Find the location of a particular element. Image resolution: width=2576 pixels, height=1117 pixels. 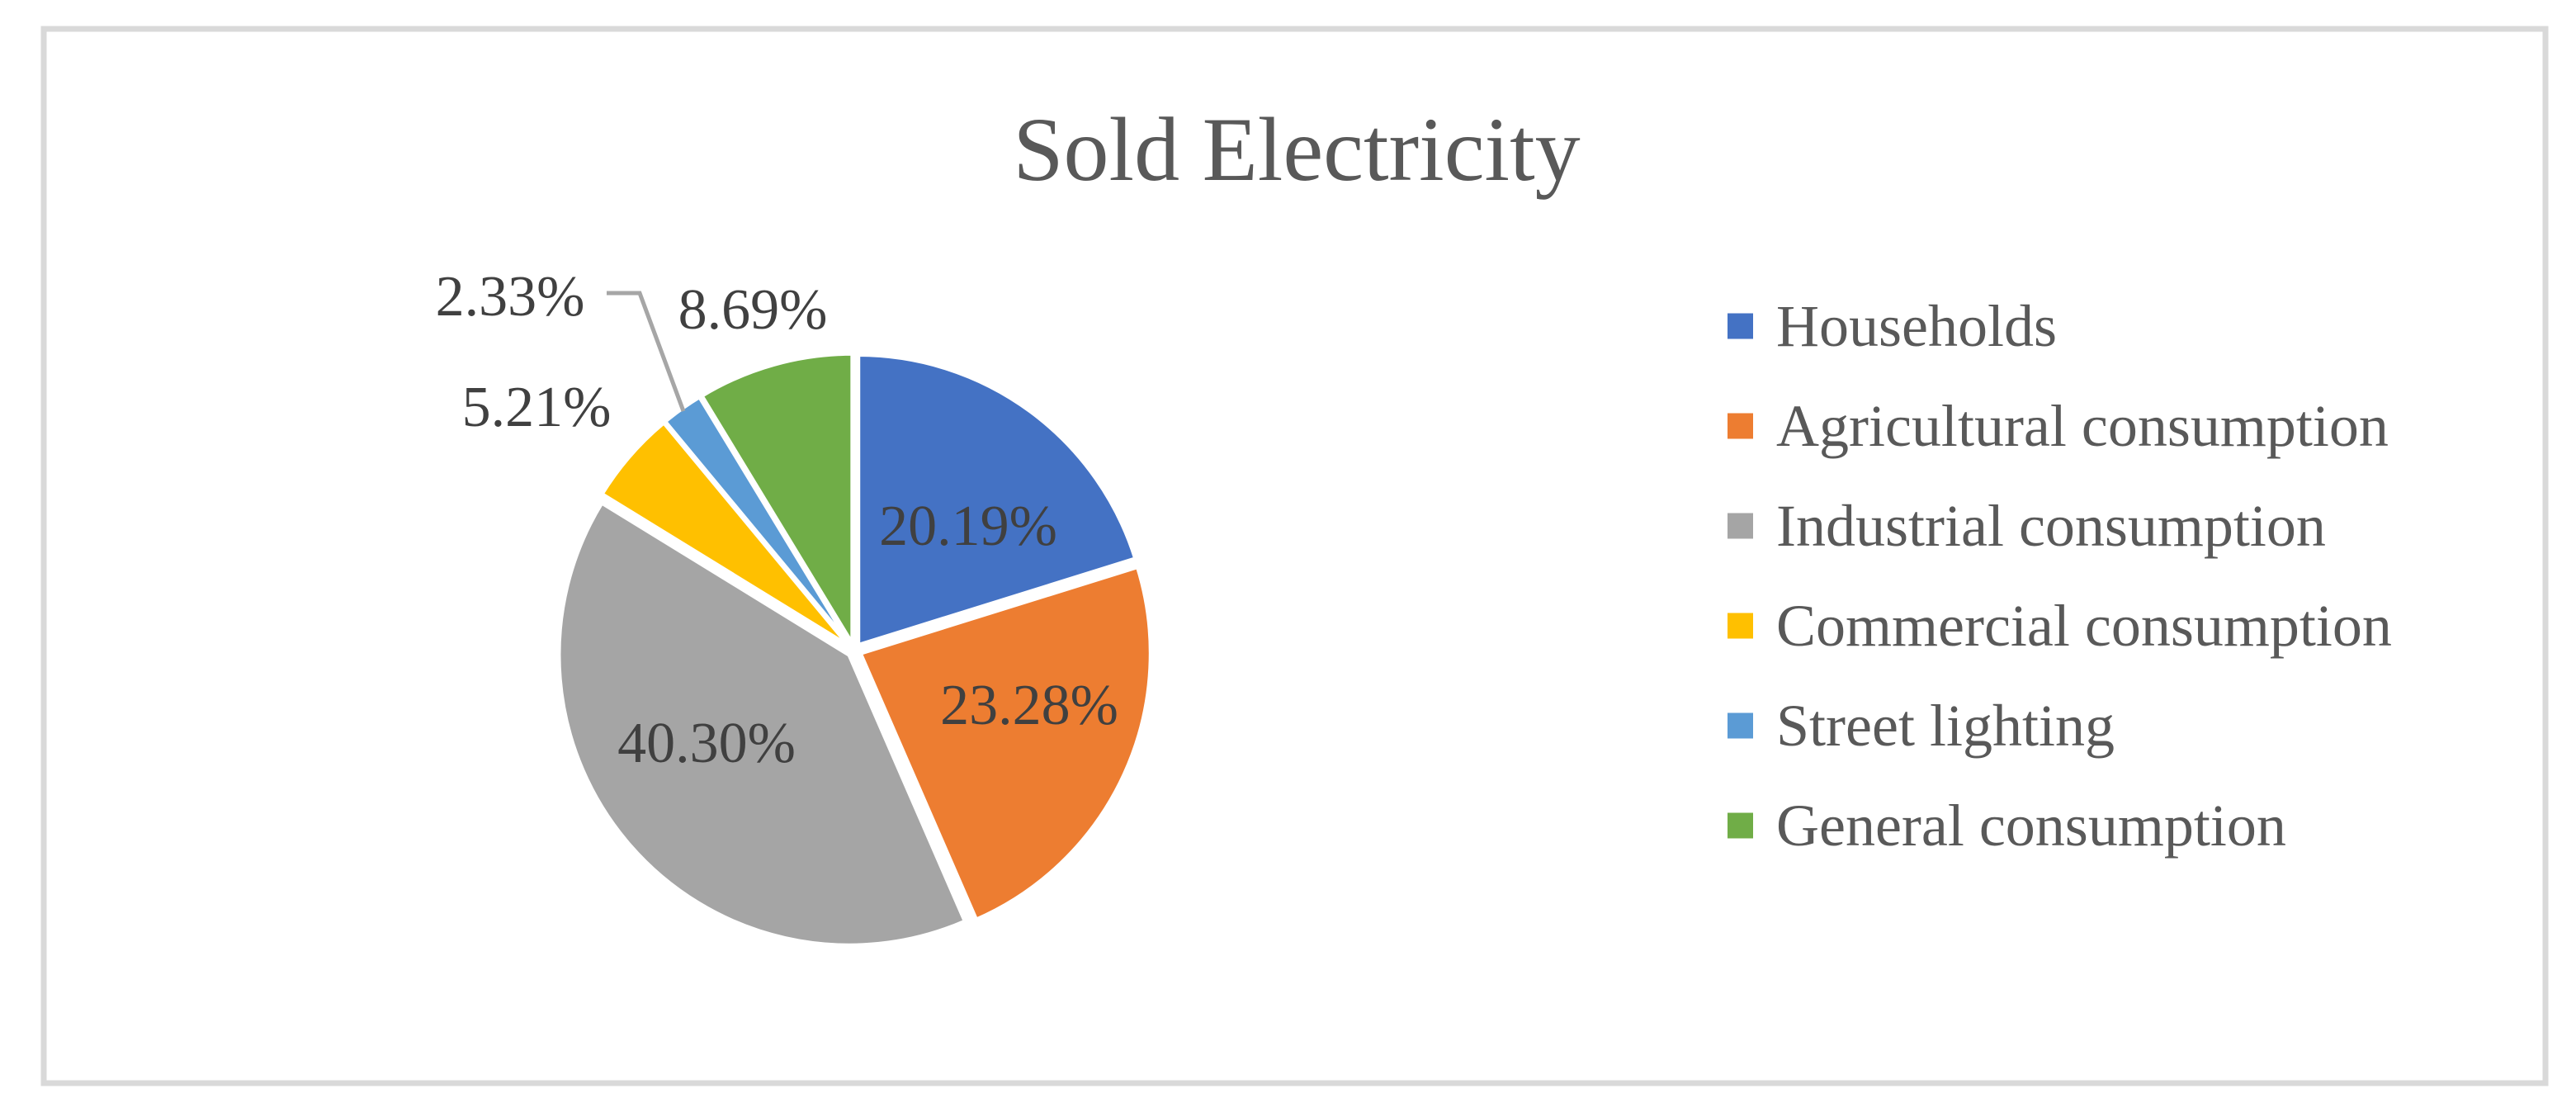

legend-item-commercial-consumption: Commercial consumption is located at coordinates (2060, 626).